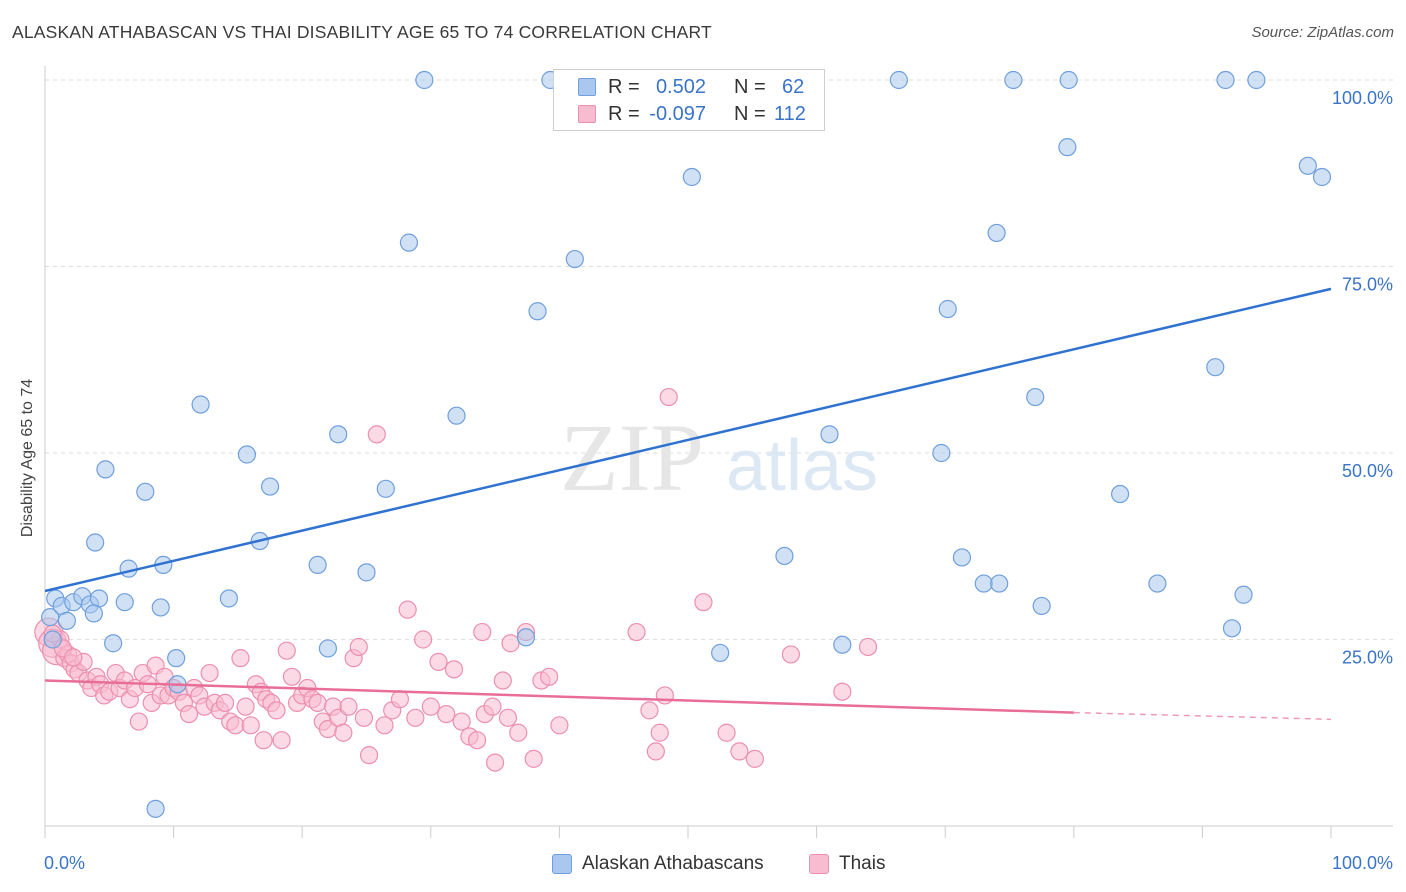  I want to click on legend-row-alaskan: R = 0.502 N = 62, so click(679, 87).